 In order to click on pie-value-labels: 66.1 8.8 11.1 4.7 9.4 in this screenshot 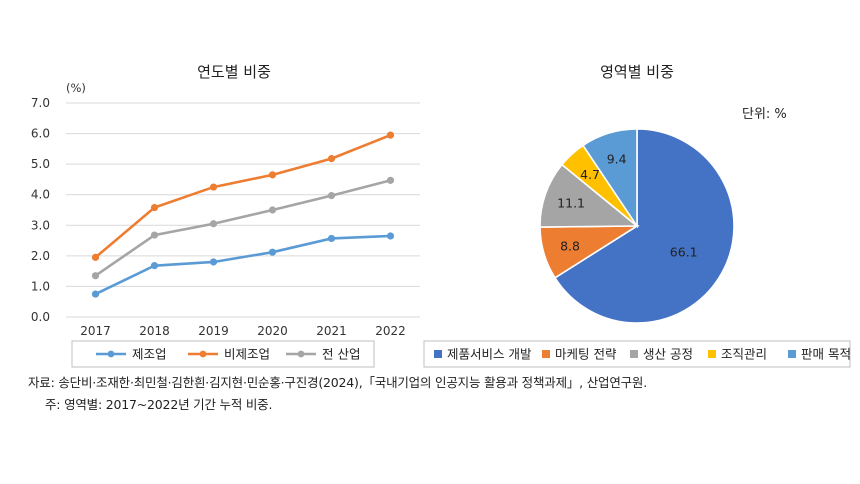, I will do `click(627, 206)`.